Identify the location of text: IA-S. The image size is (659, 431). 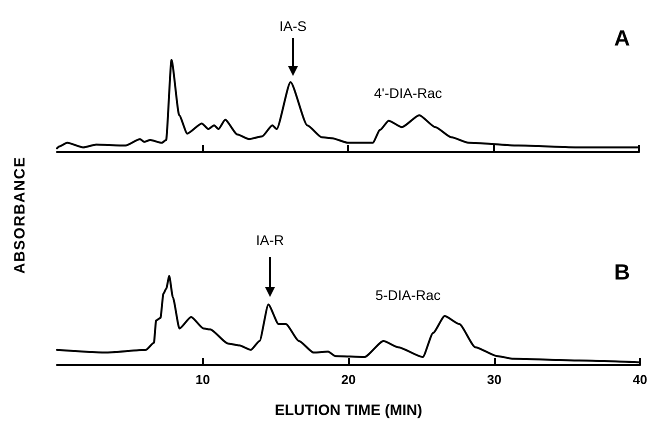
(293, 26).